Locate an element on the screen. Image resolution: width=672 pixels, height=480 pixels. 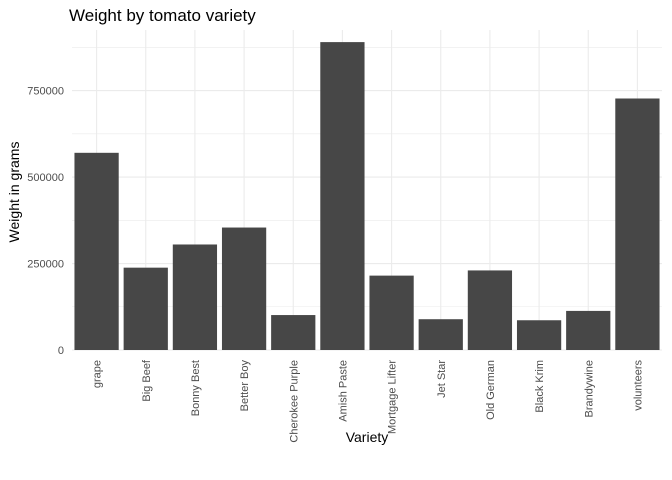
y-tick-label: 750000 is located at coordinates (45, 92).